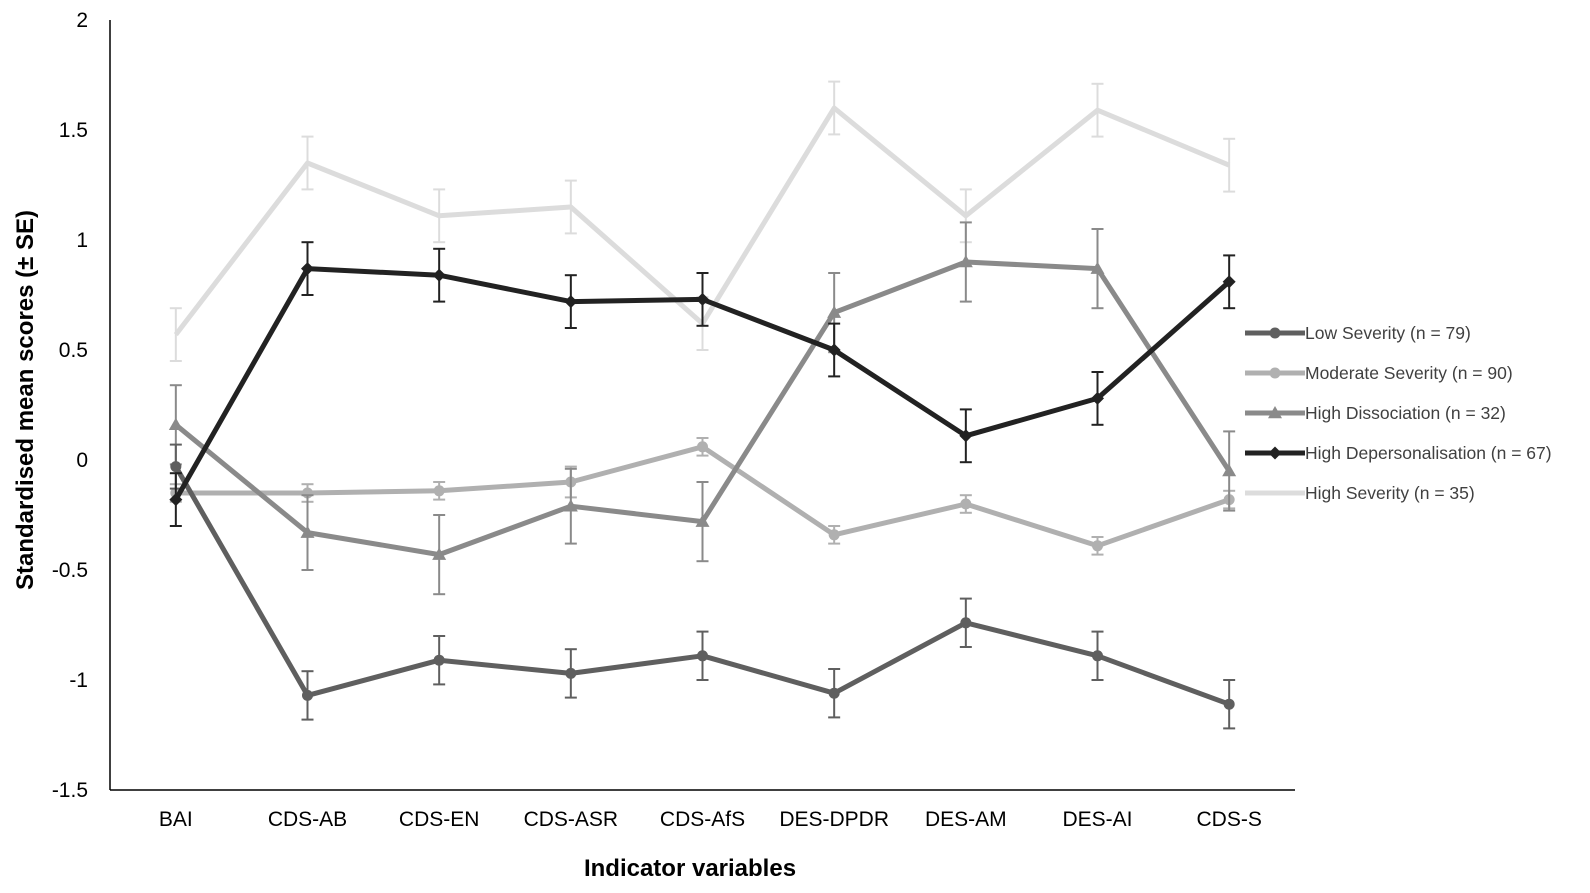 This screenshot has height=893, width=1590. I want to click on x-tick-label: CDS-EN, so click(439, 819).